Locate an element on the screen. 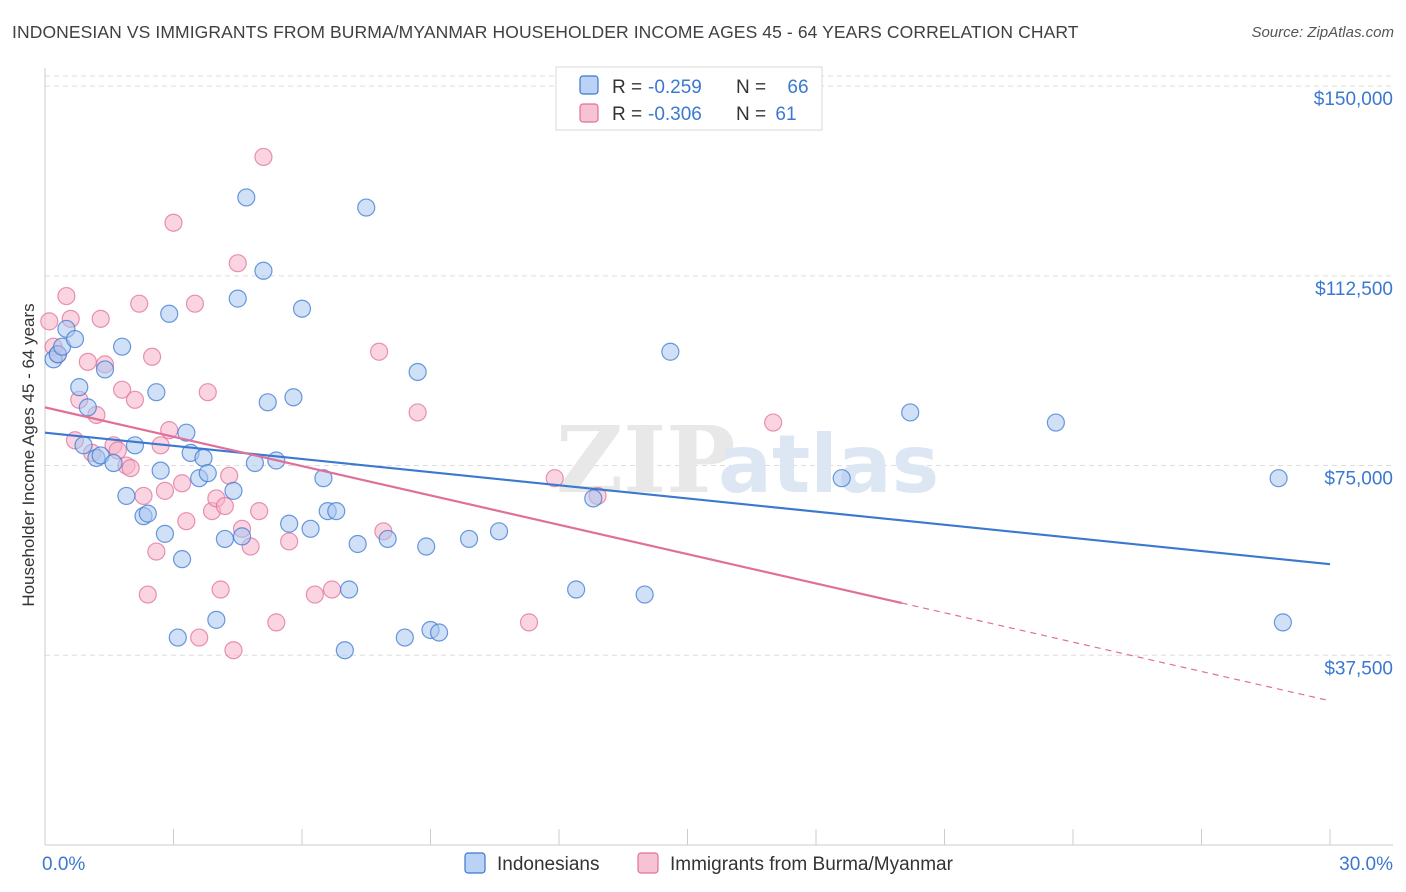 The height and width of the screenshot is (892, 1406). y-tick-label: $150,000 is located at coordinates (1353, 99).